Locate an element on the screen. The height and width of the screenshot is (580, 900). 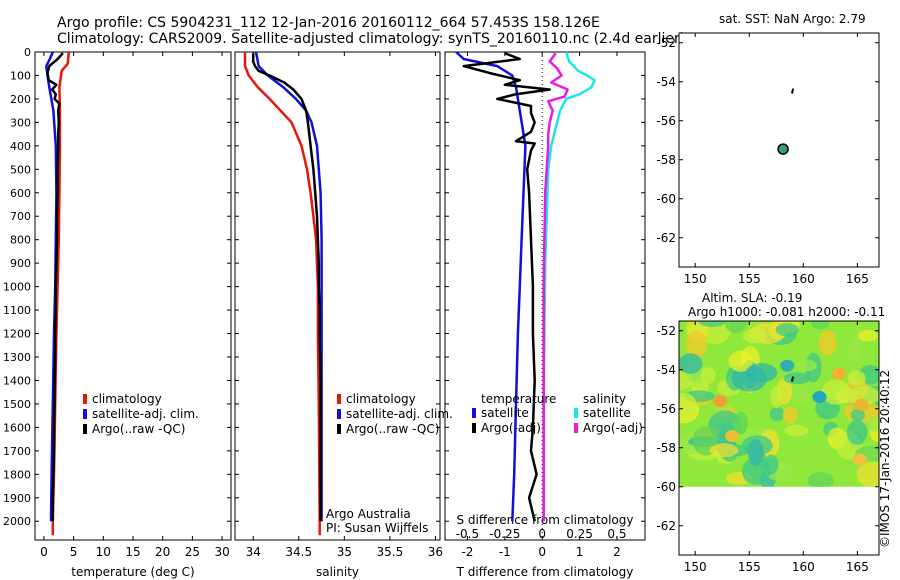
depth-tick-label: 100 is located at coordinates (20, 75).